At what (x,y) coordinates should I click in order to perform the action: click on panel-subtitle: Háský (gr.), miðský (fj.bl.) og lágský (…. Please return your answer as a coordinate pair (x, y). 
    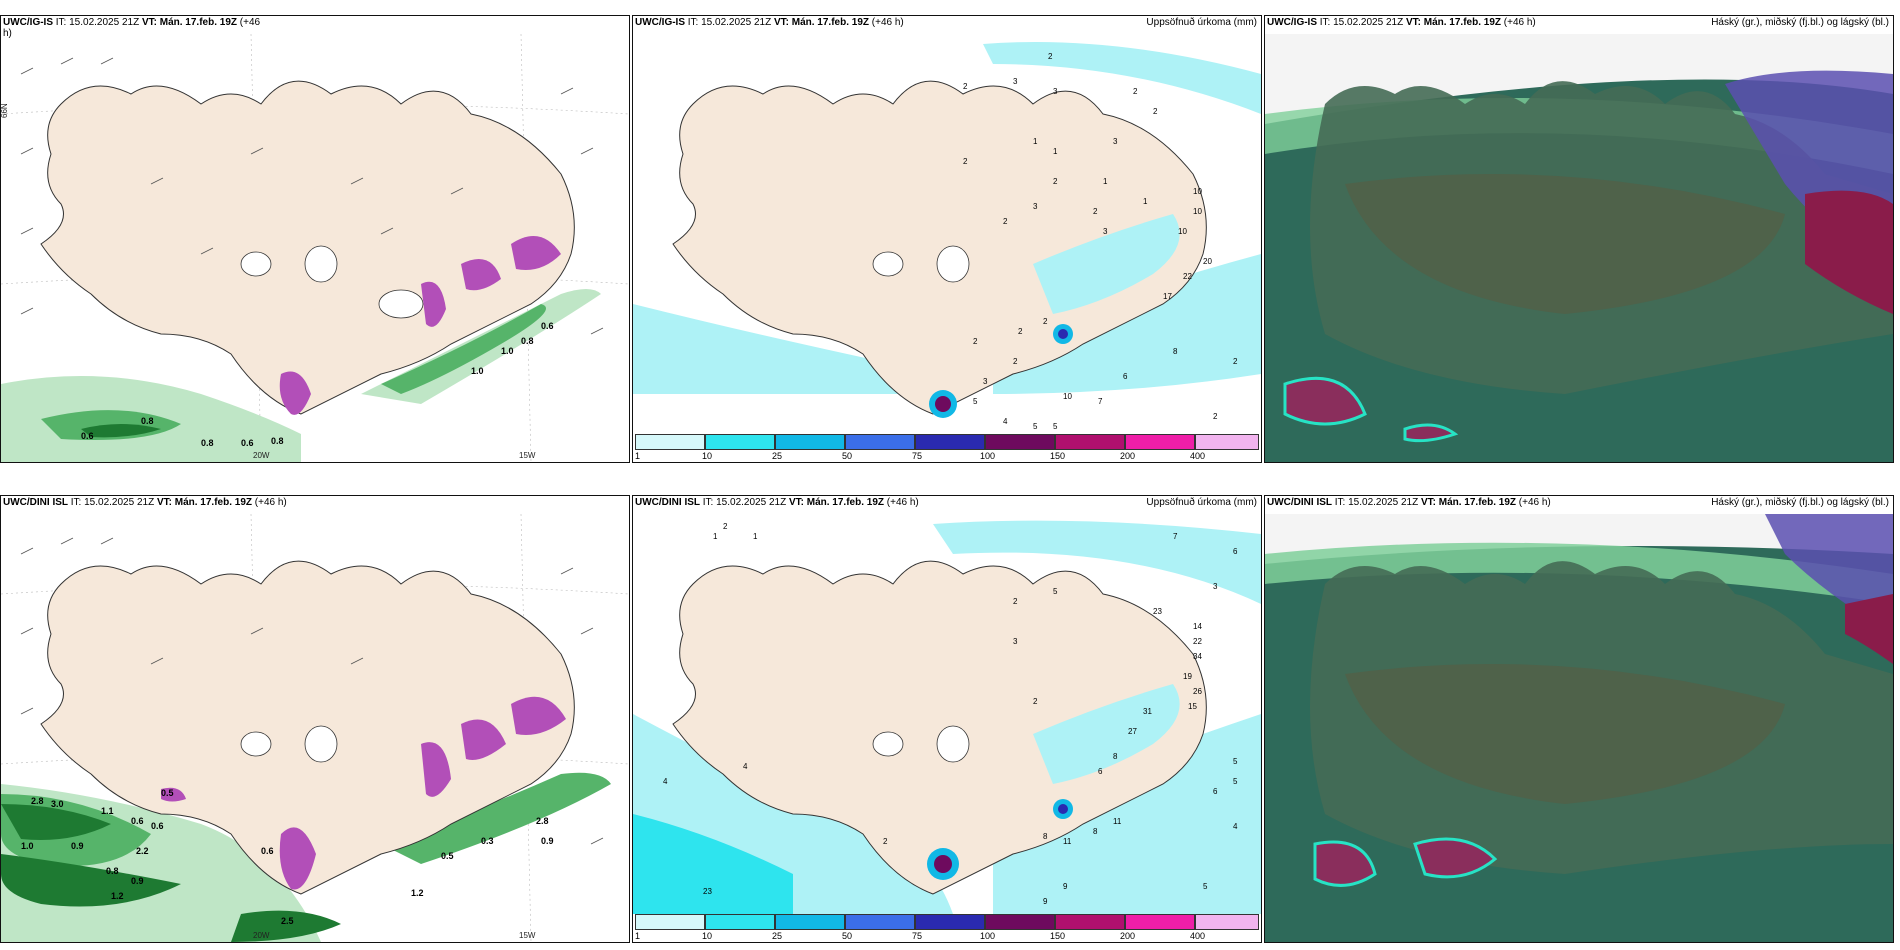
    Looking at the image, I should click on (1800, 22).